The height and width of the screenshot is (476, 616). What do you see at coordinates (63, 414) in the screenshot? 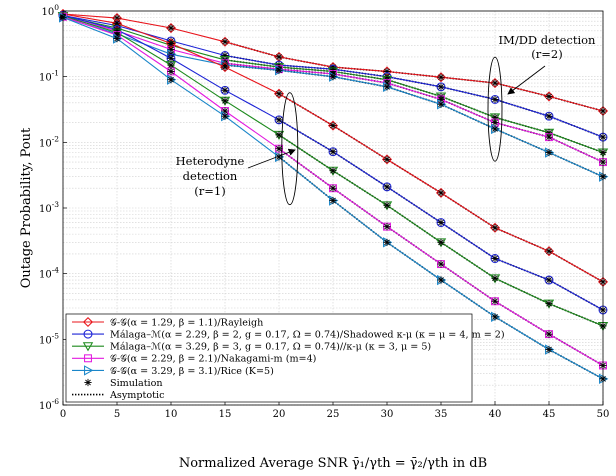
I see `x-tick-label: 0` at bounding box center [63, 414].